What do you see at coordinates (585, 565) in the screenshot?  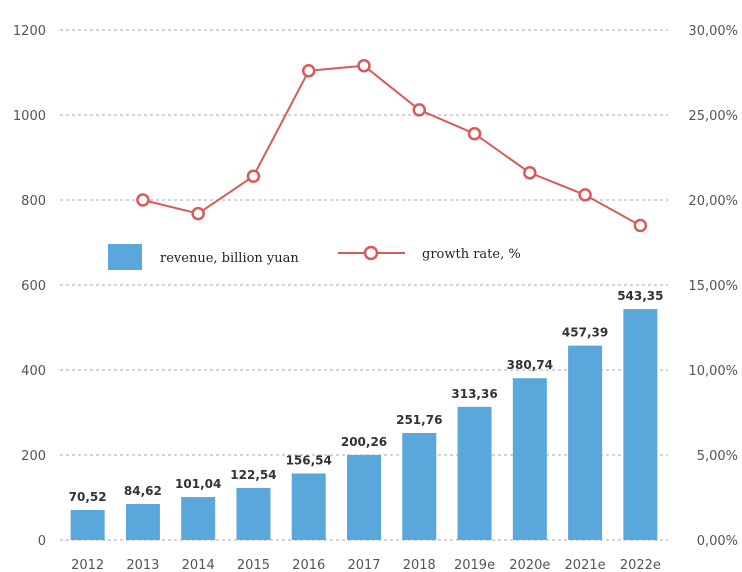 I see `x-tick-label: 2021e` at bounding box center [585, 565].